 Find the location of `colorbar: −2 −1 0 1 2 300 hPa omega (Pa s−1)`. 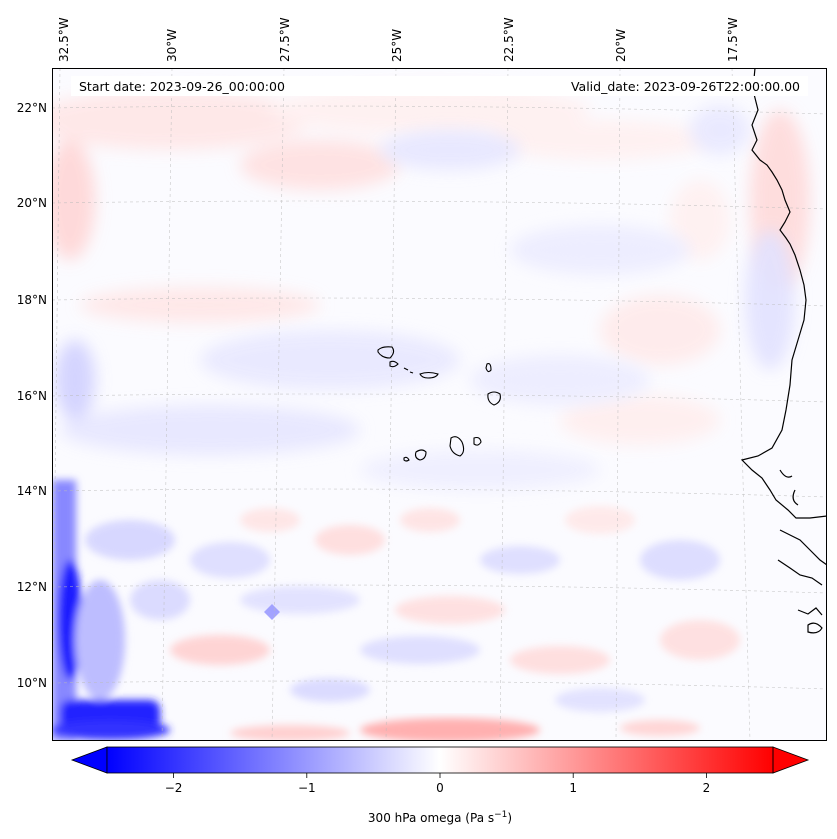

colorbar: −2 −1 0 1 2 300 hPa omega (Pa s−1) is located at coordinates (440, 785).